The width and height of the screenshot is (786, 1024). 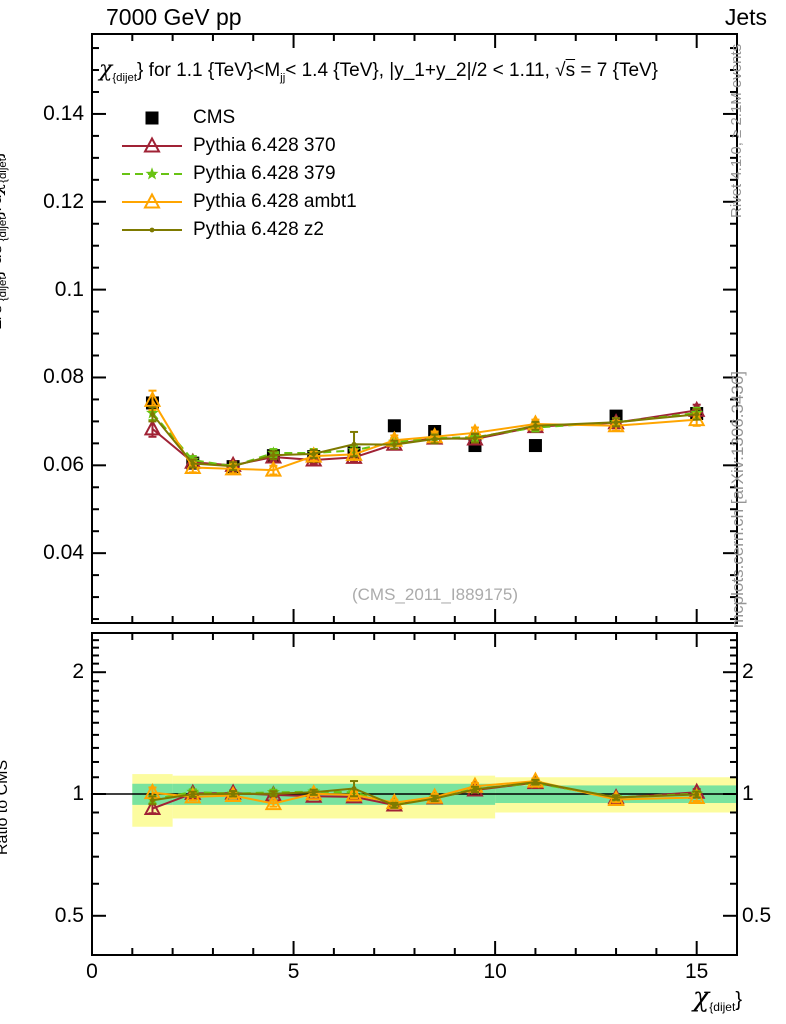 What do you see at coordinates (757, 915) in the screenshot?
I see `ratio-ytick-label-right: 0.5` at bounding box center [757, 915].